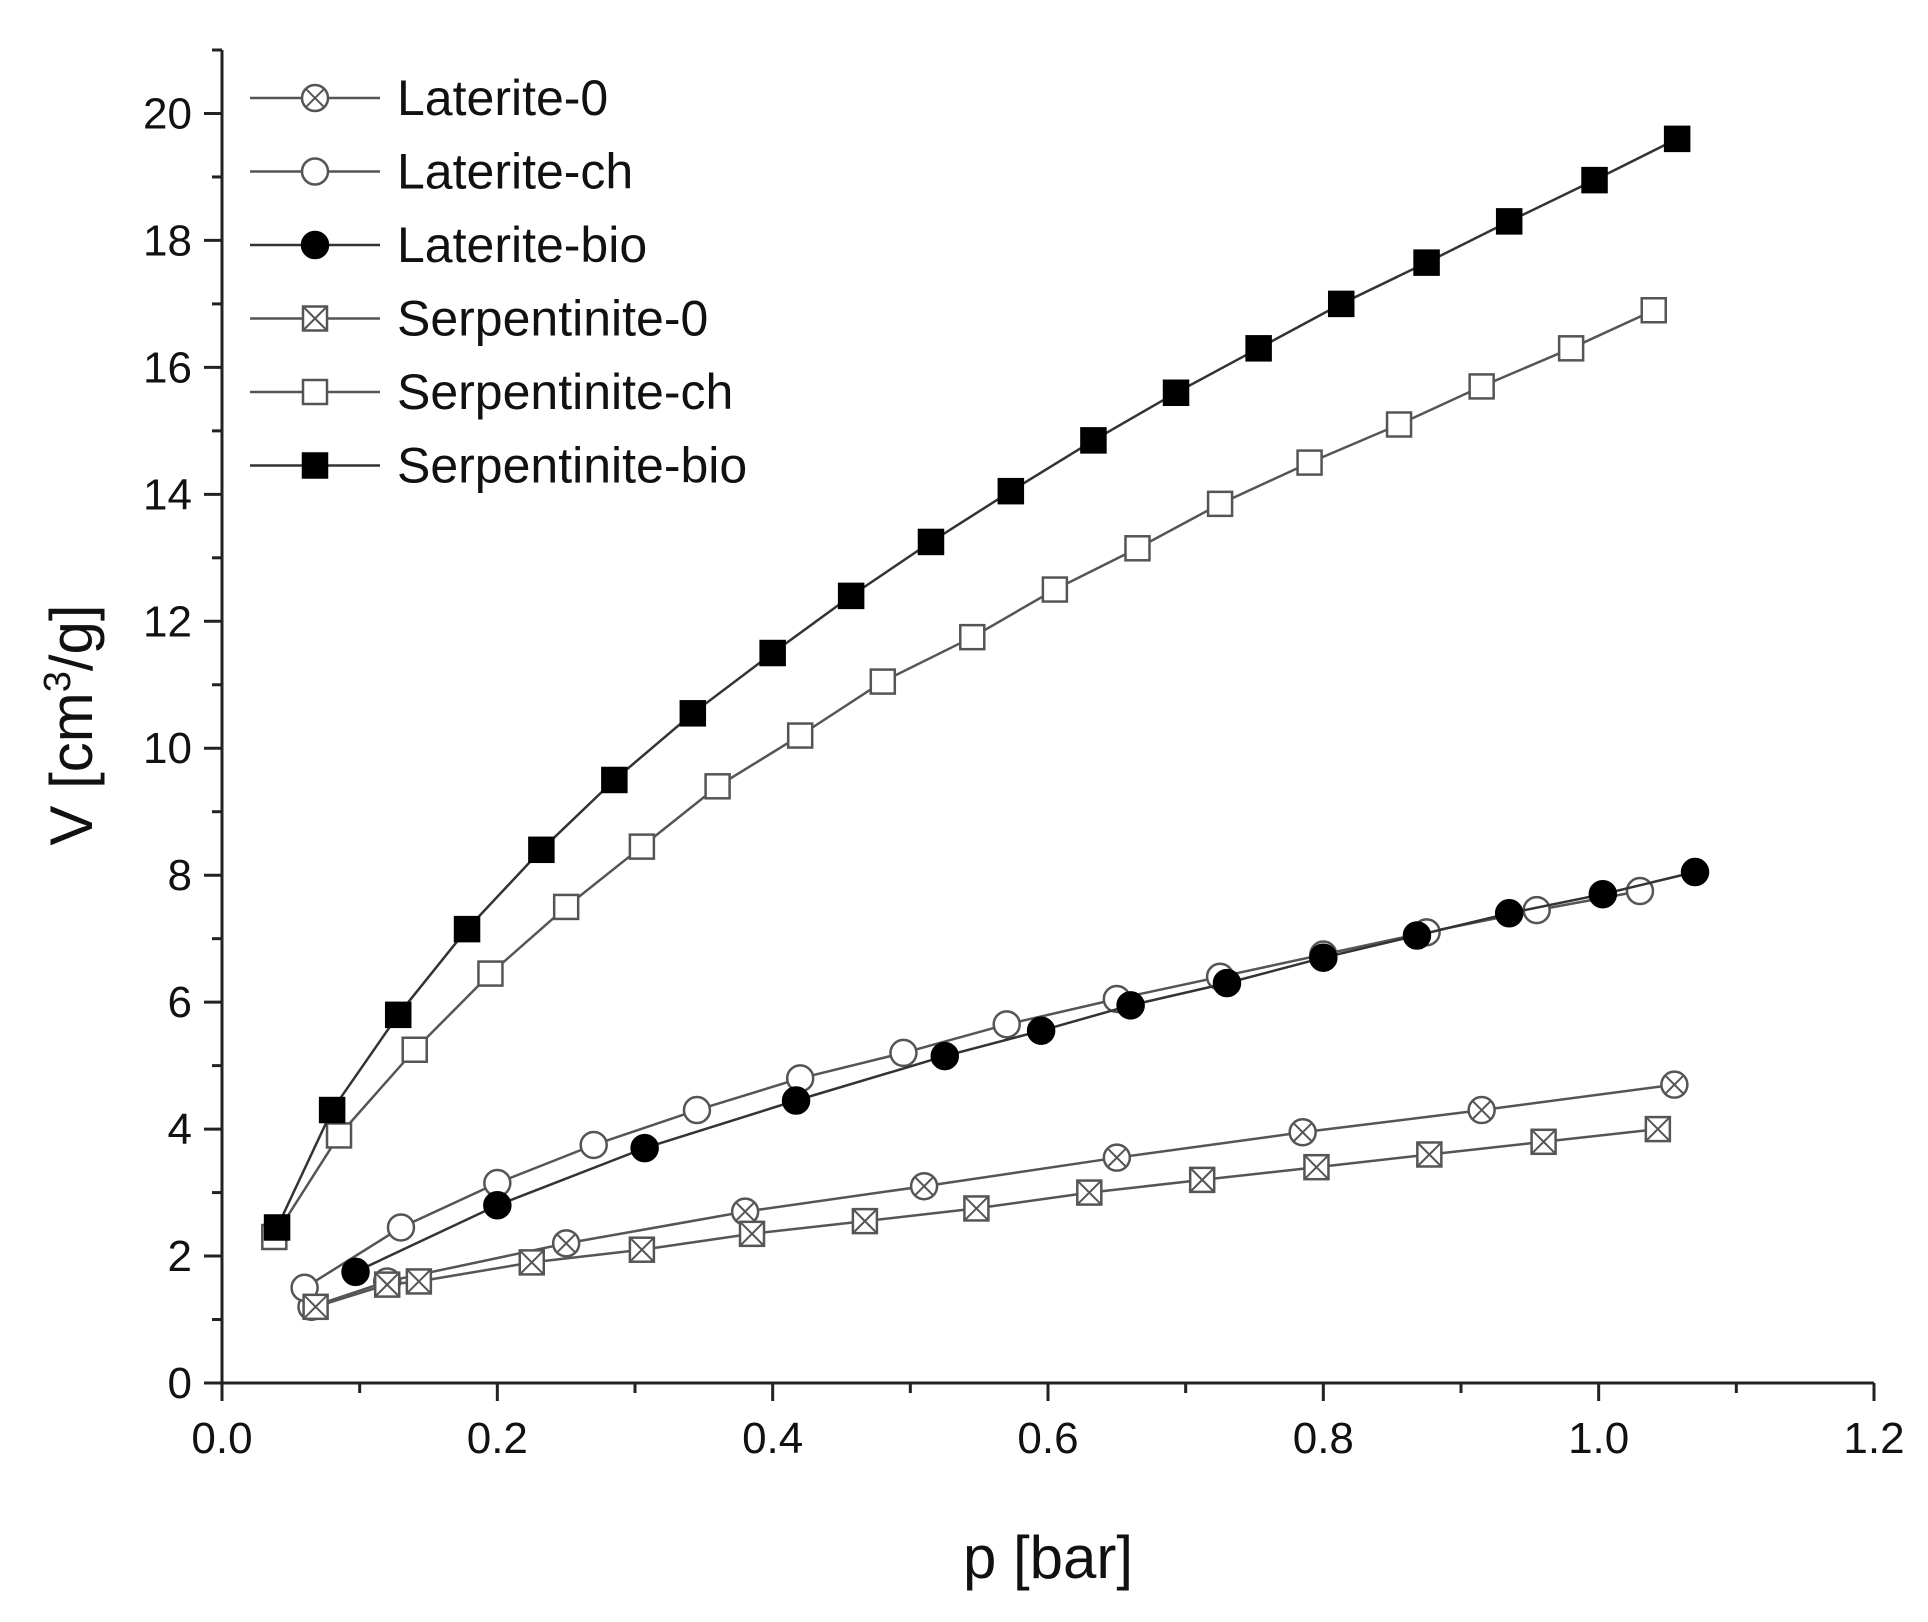 This screenshot has height=1622, width=1928. What do you see at coordinates (441, 172) in the screenshot?
I see `legend-item: Laterite-ch` at bounding box center [441, 172].